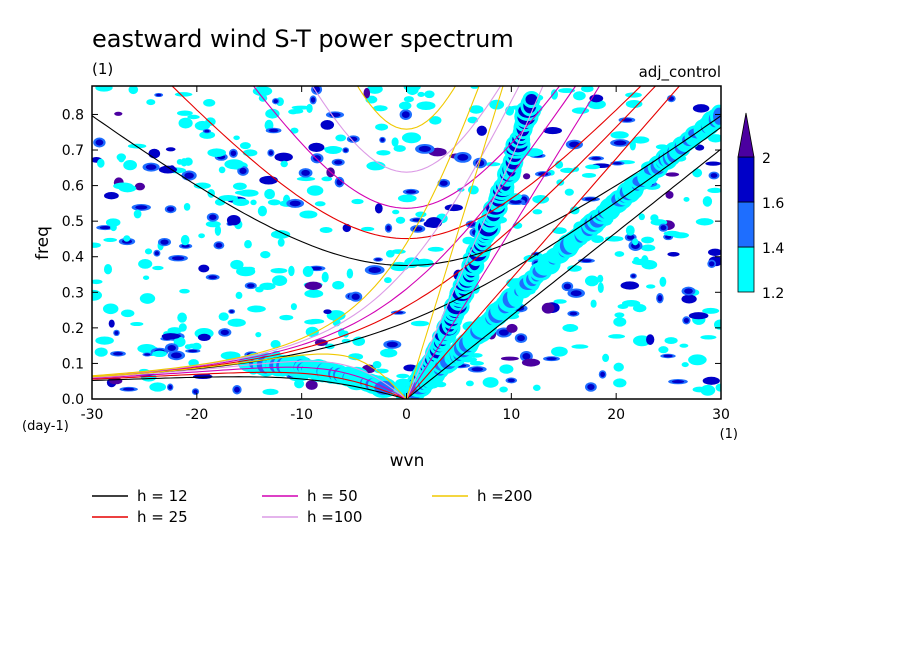 Image resolution: width=904 pixels, height=654 pixels. I want to click on y-tick-label: 0.7, so click(73, 151).